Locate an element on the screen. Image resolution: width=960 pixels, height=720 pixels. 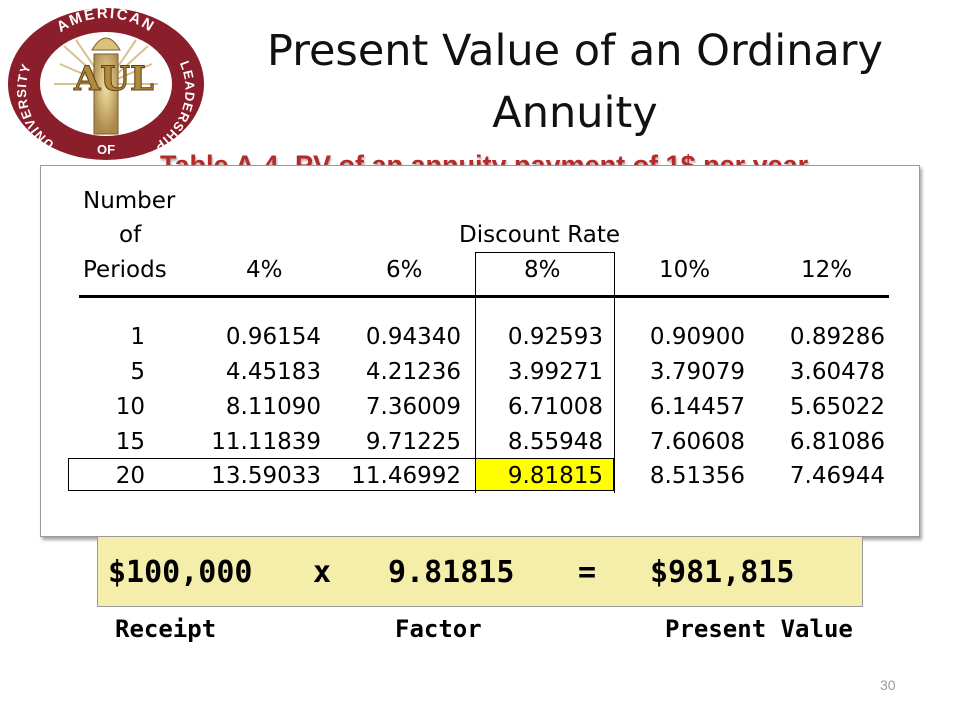
calculation-bar is located at coordinates (480, 571).